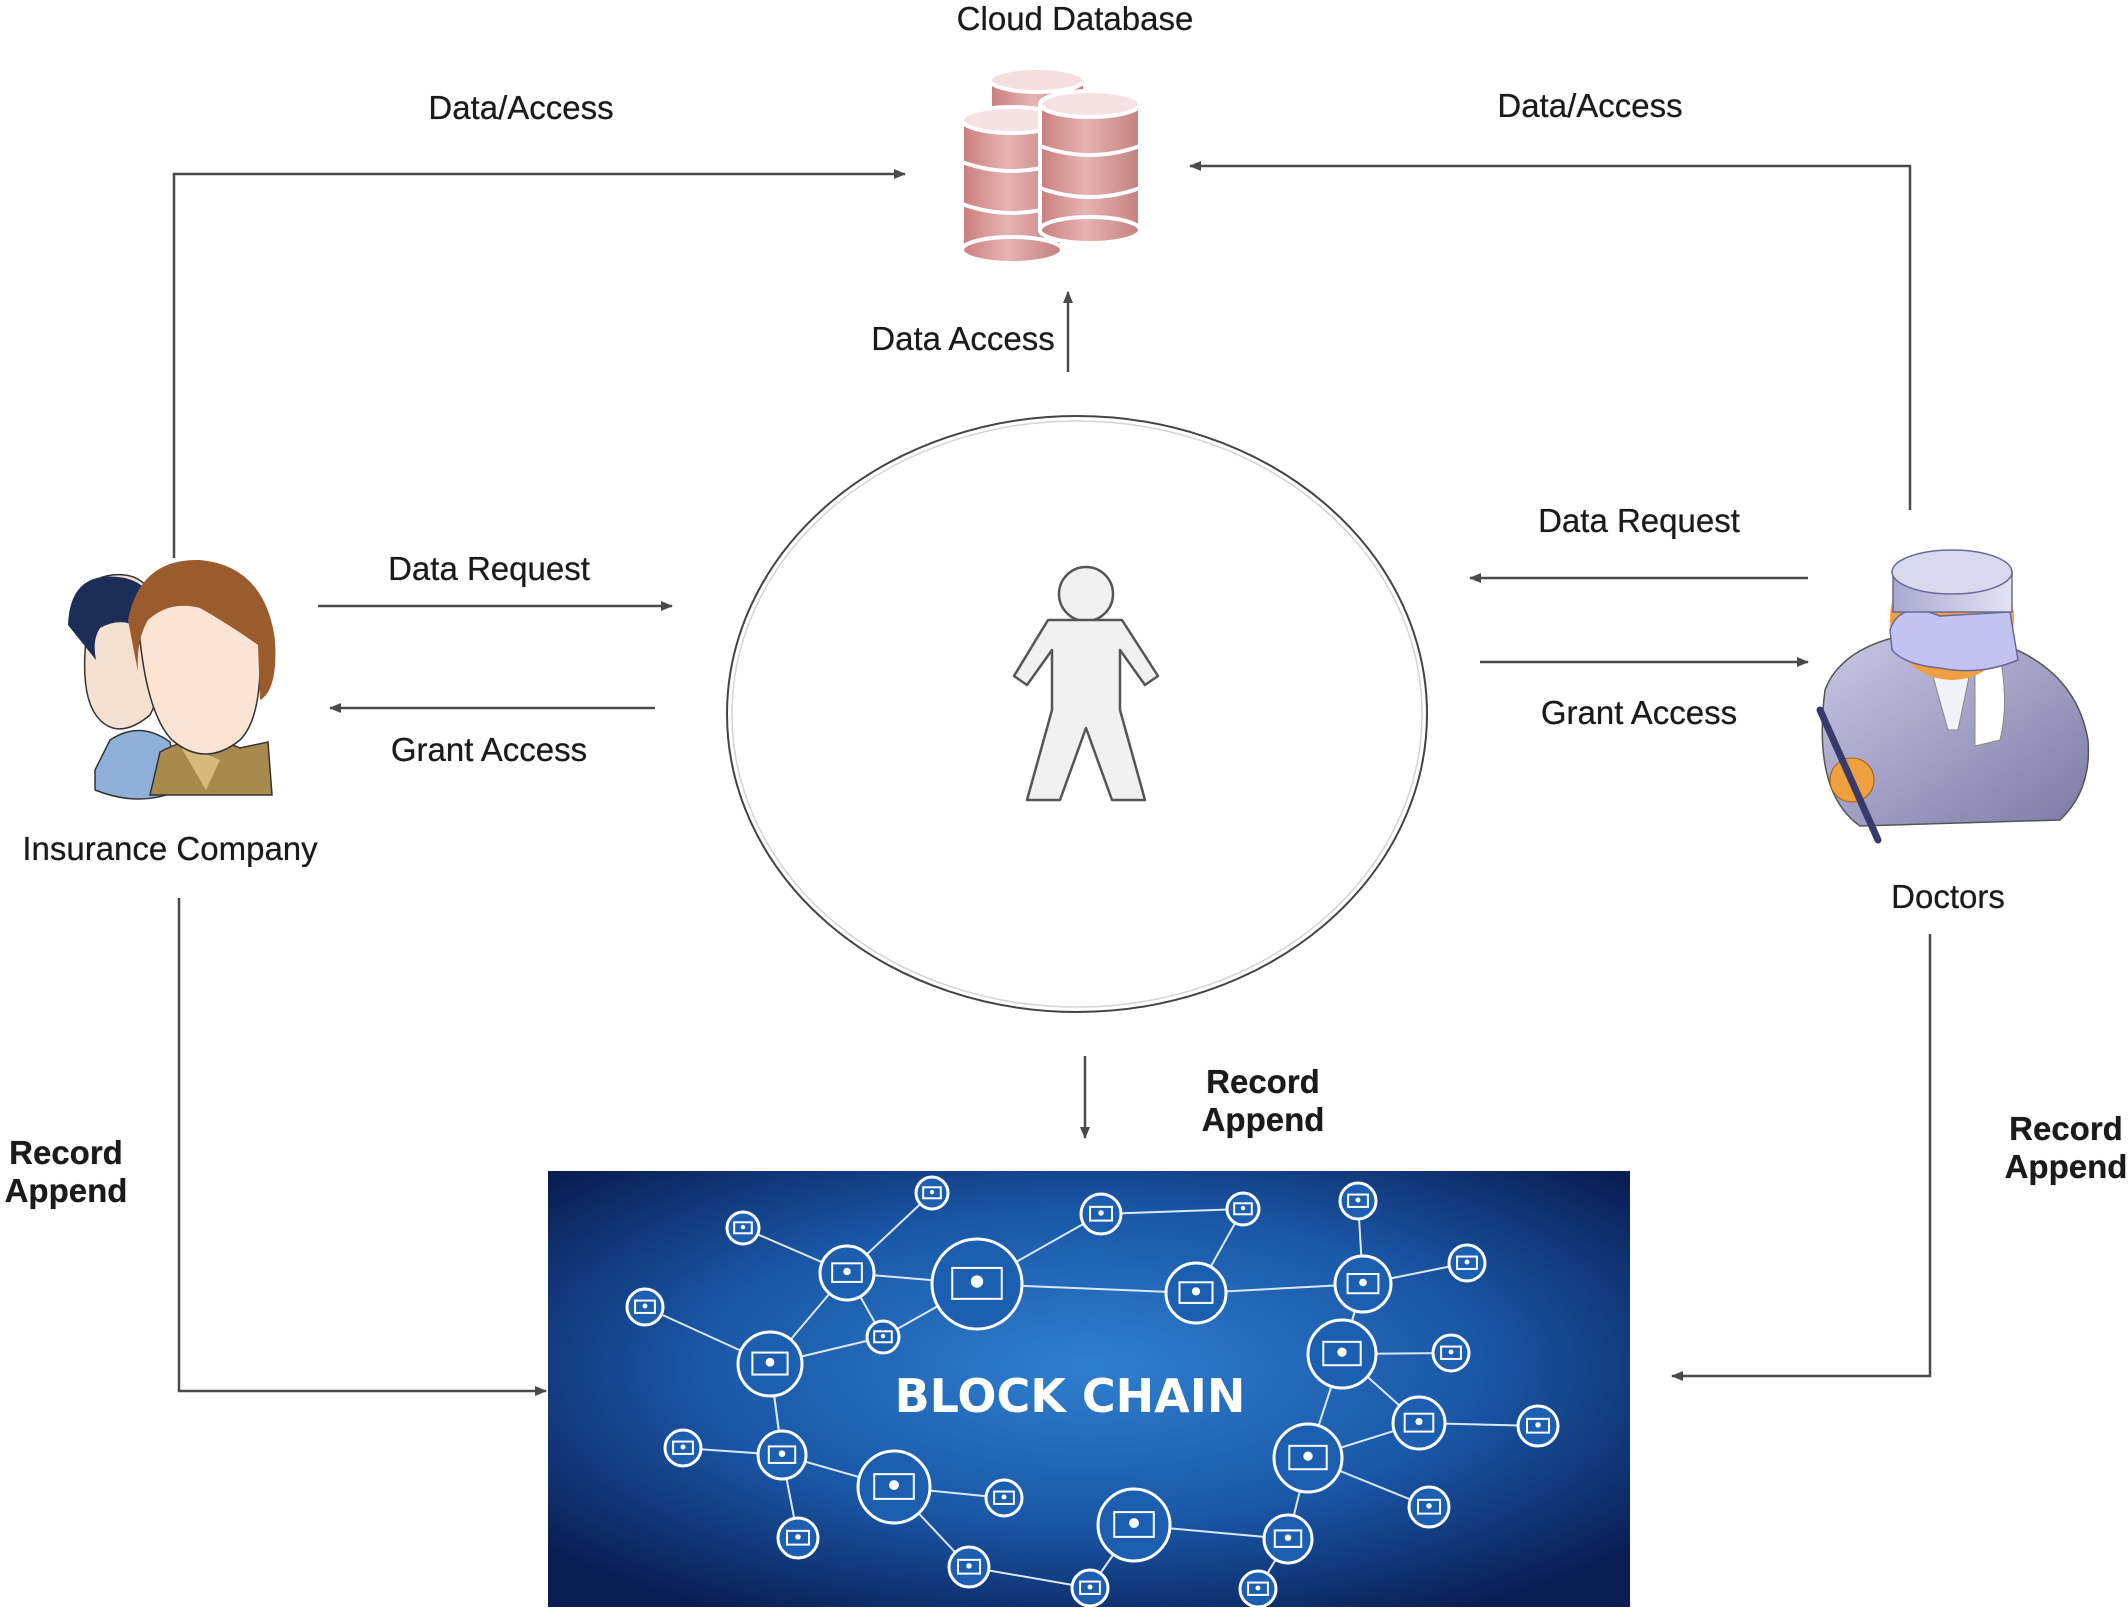 The width and height of the screenshot is (2128, 1614). I want to click on doctors-grant-access-label: Grant Access, so click(1639, 712).